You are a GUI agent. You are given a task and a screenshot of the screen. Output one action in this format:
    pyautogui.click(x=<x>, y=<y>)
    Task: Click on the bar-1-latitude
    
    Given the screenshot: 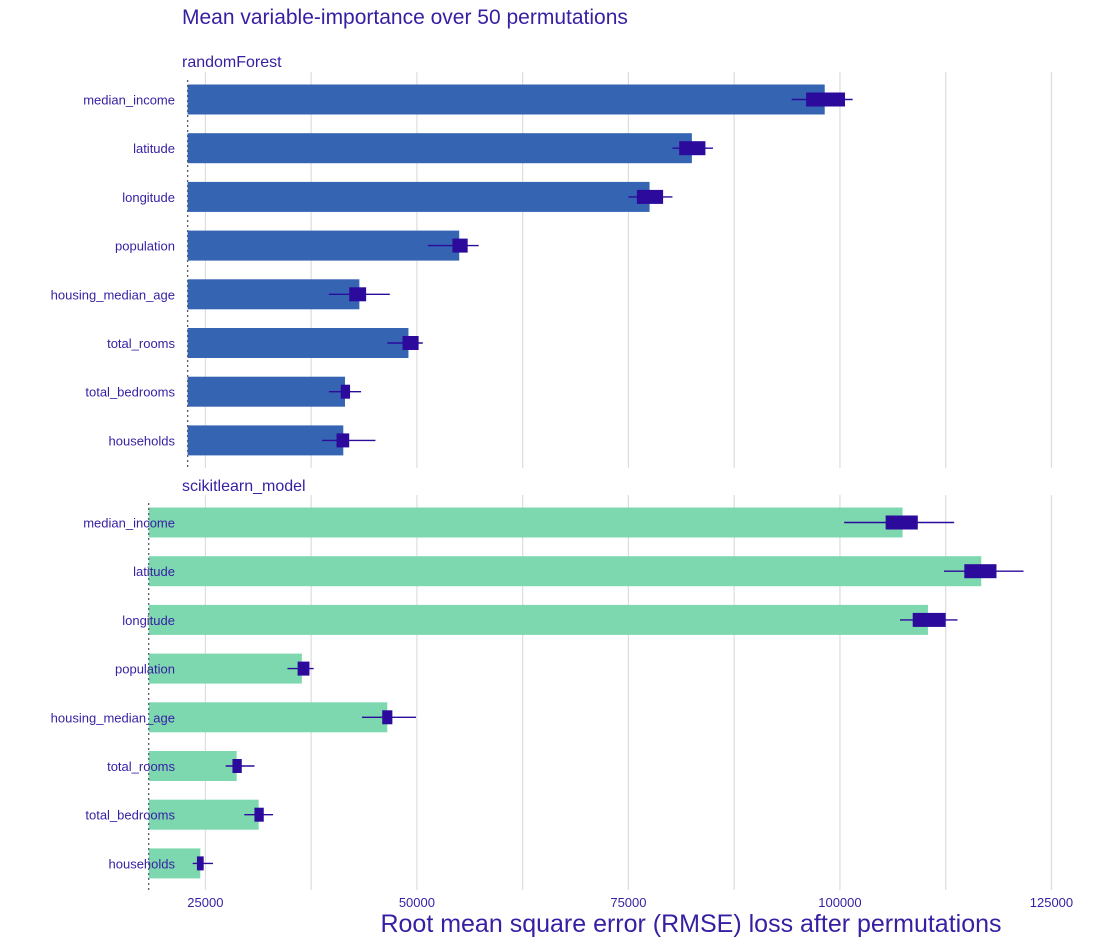 What is the action you would take?
    pyautogui.click(x=565, y=571)
    